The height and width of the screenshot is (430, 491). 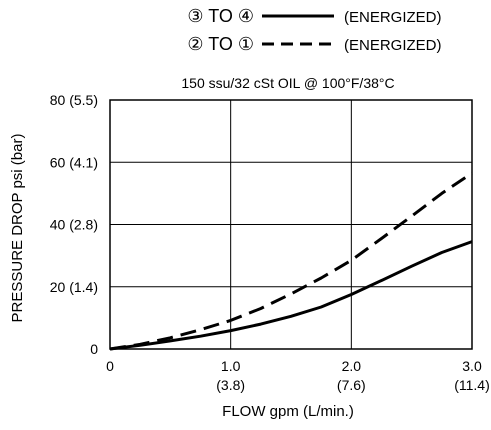 I want to click on x-axis-label: FLOW gpm (L/min.), so click(x=288, y=411).